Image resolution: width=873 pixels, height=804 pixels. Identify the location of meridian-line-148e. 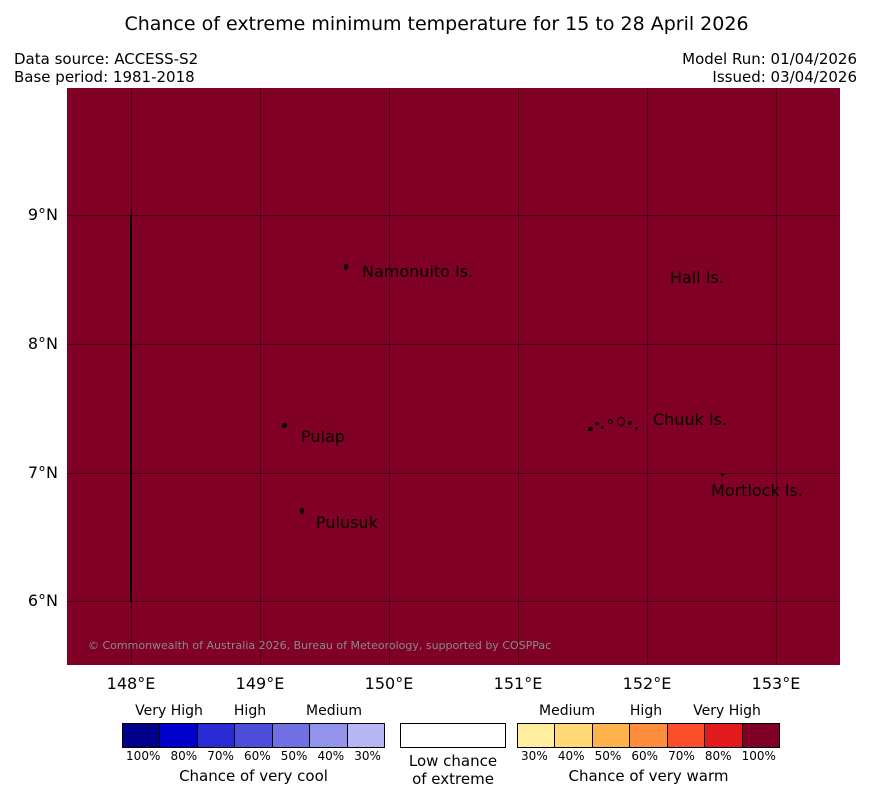
(131, 408).